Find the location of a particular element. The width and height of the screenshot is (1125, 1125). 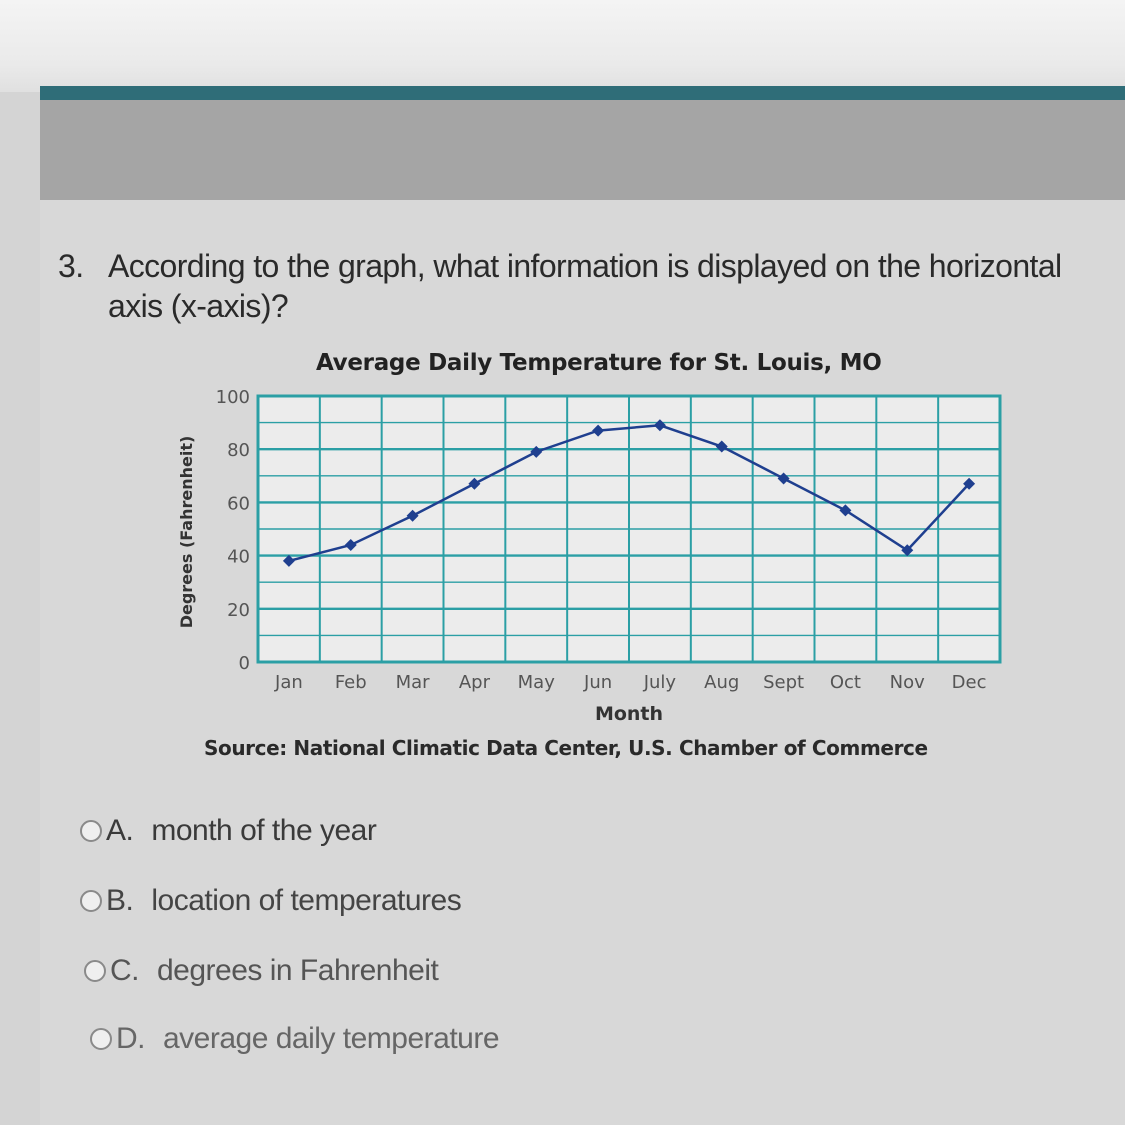

choice-a: A. month of the year is located at coordinates (228, 831).